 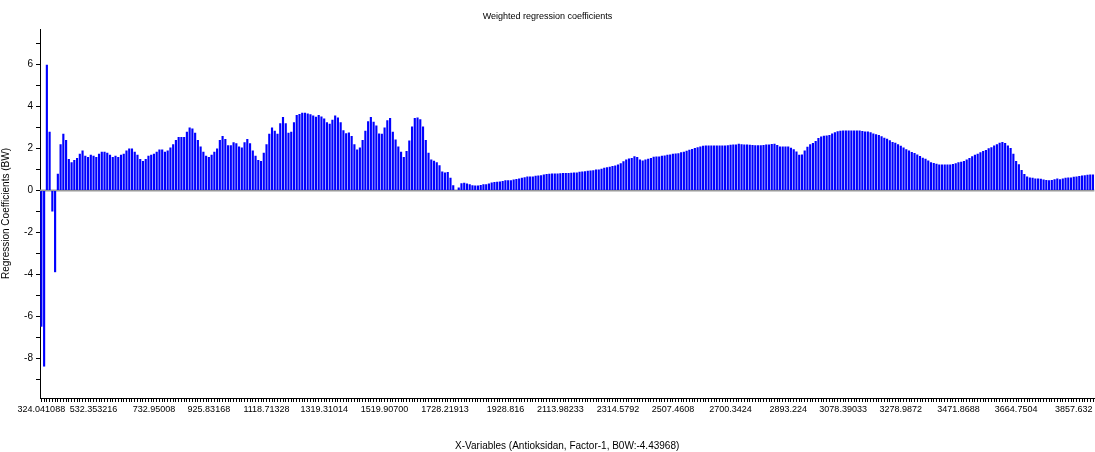 I want to click on x-tick-label: 1319.31014, so click(x=324, y=408).